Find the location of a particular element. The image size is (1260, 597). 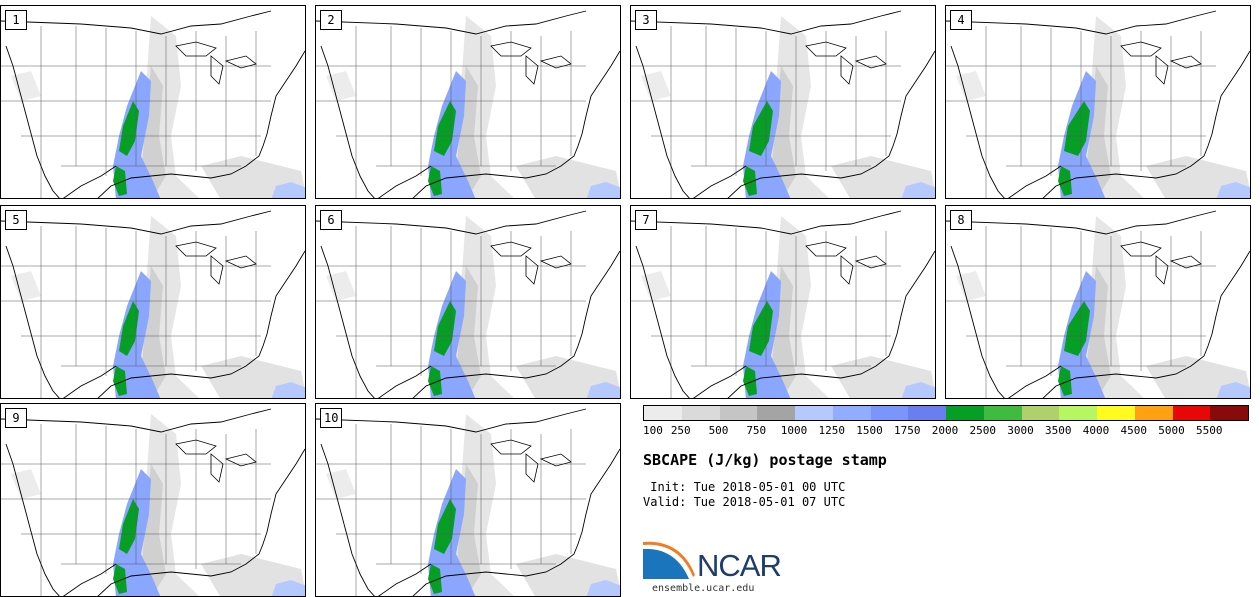

member-panel: 3 is located at coordinates (783, 102).